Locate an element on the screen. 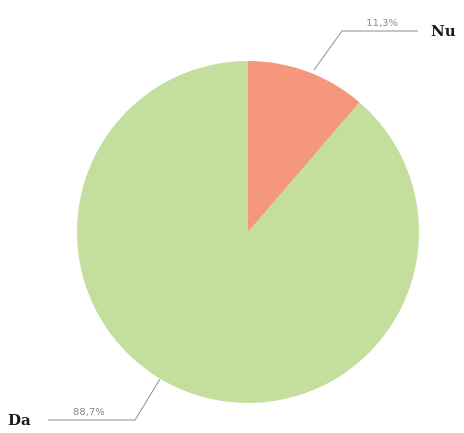 The image size is (464, 433). slice-value-label-nu: 11,3% is located at coordinates (382, 23).